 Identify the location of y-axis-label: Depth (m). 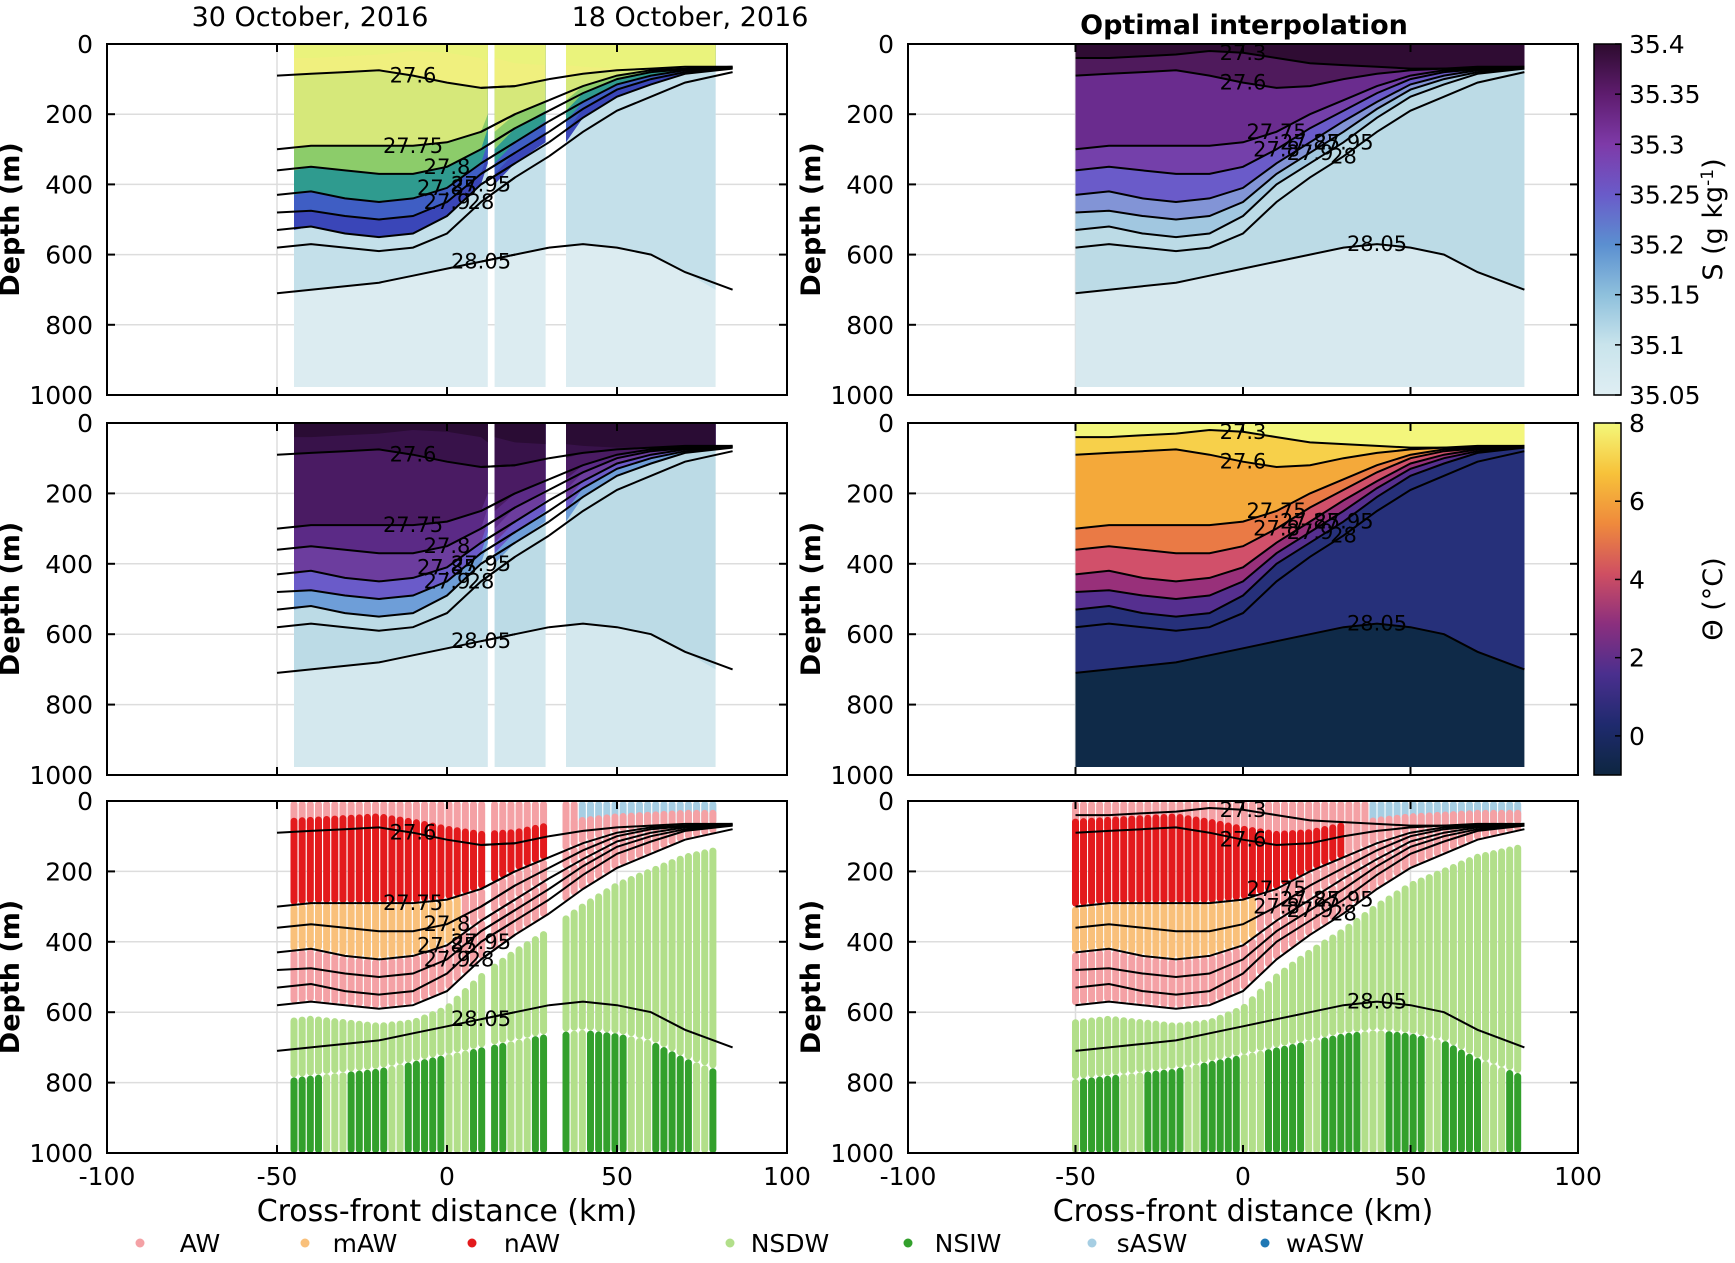
(811, 599).